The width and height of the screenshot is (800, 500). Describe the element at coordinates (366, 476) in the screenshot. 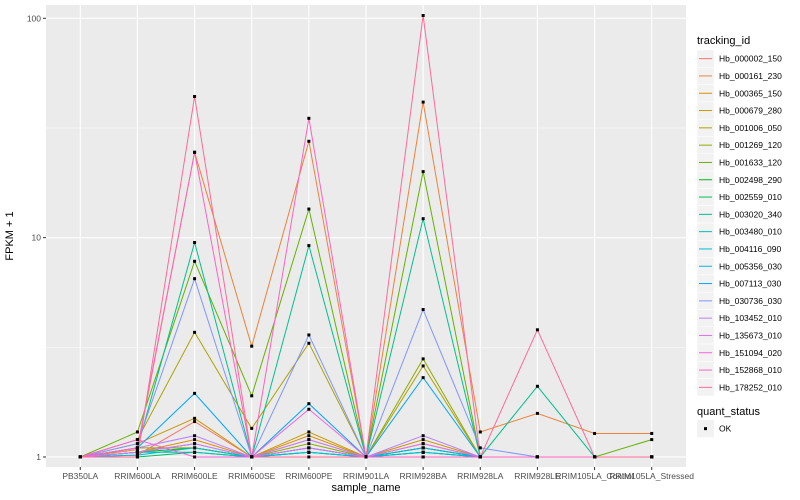

I see `x-tick-label: RRIM901LA` at that location.